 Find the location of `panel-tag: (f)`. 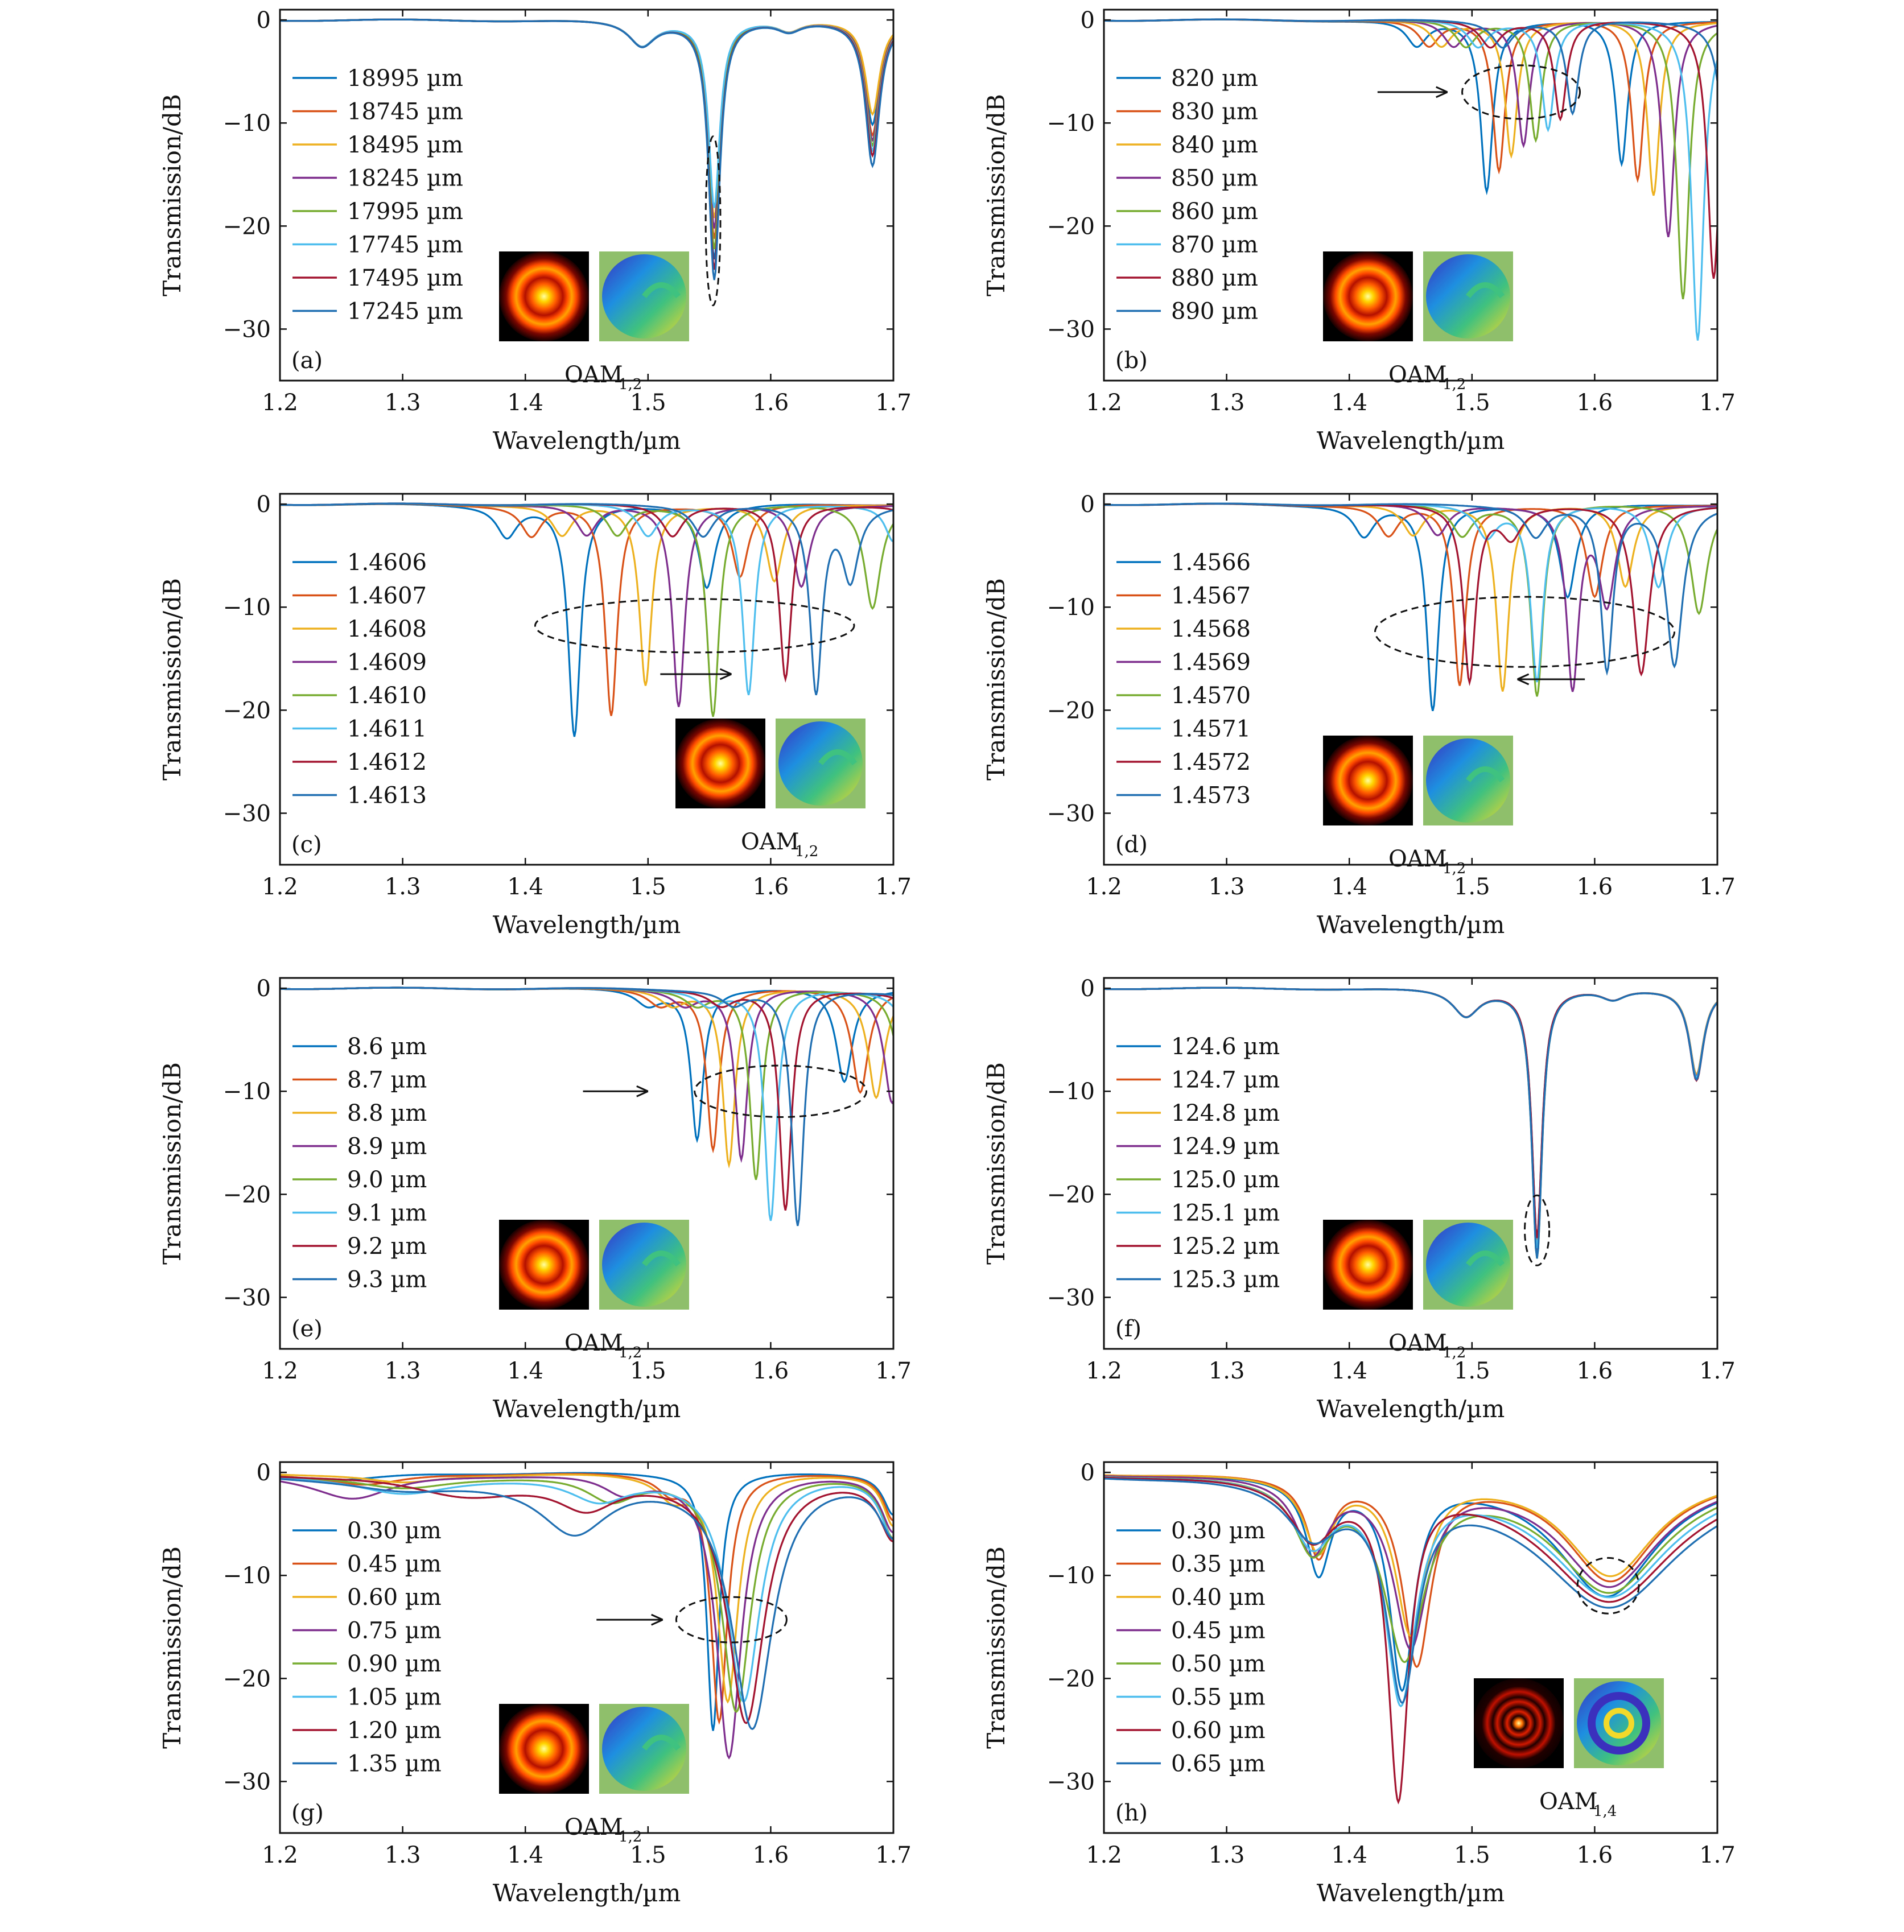

panel-tag: (f) is located at coordinates (1128, 1329).